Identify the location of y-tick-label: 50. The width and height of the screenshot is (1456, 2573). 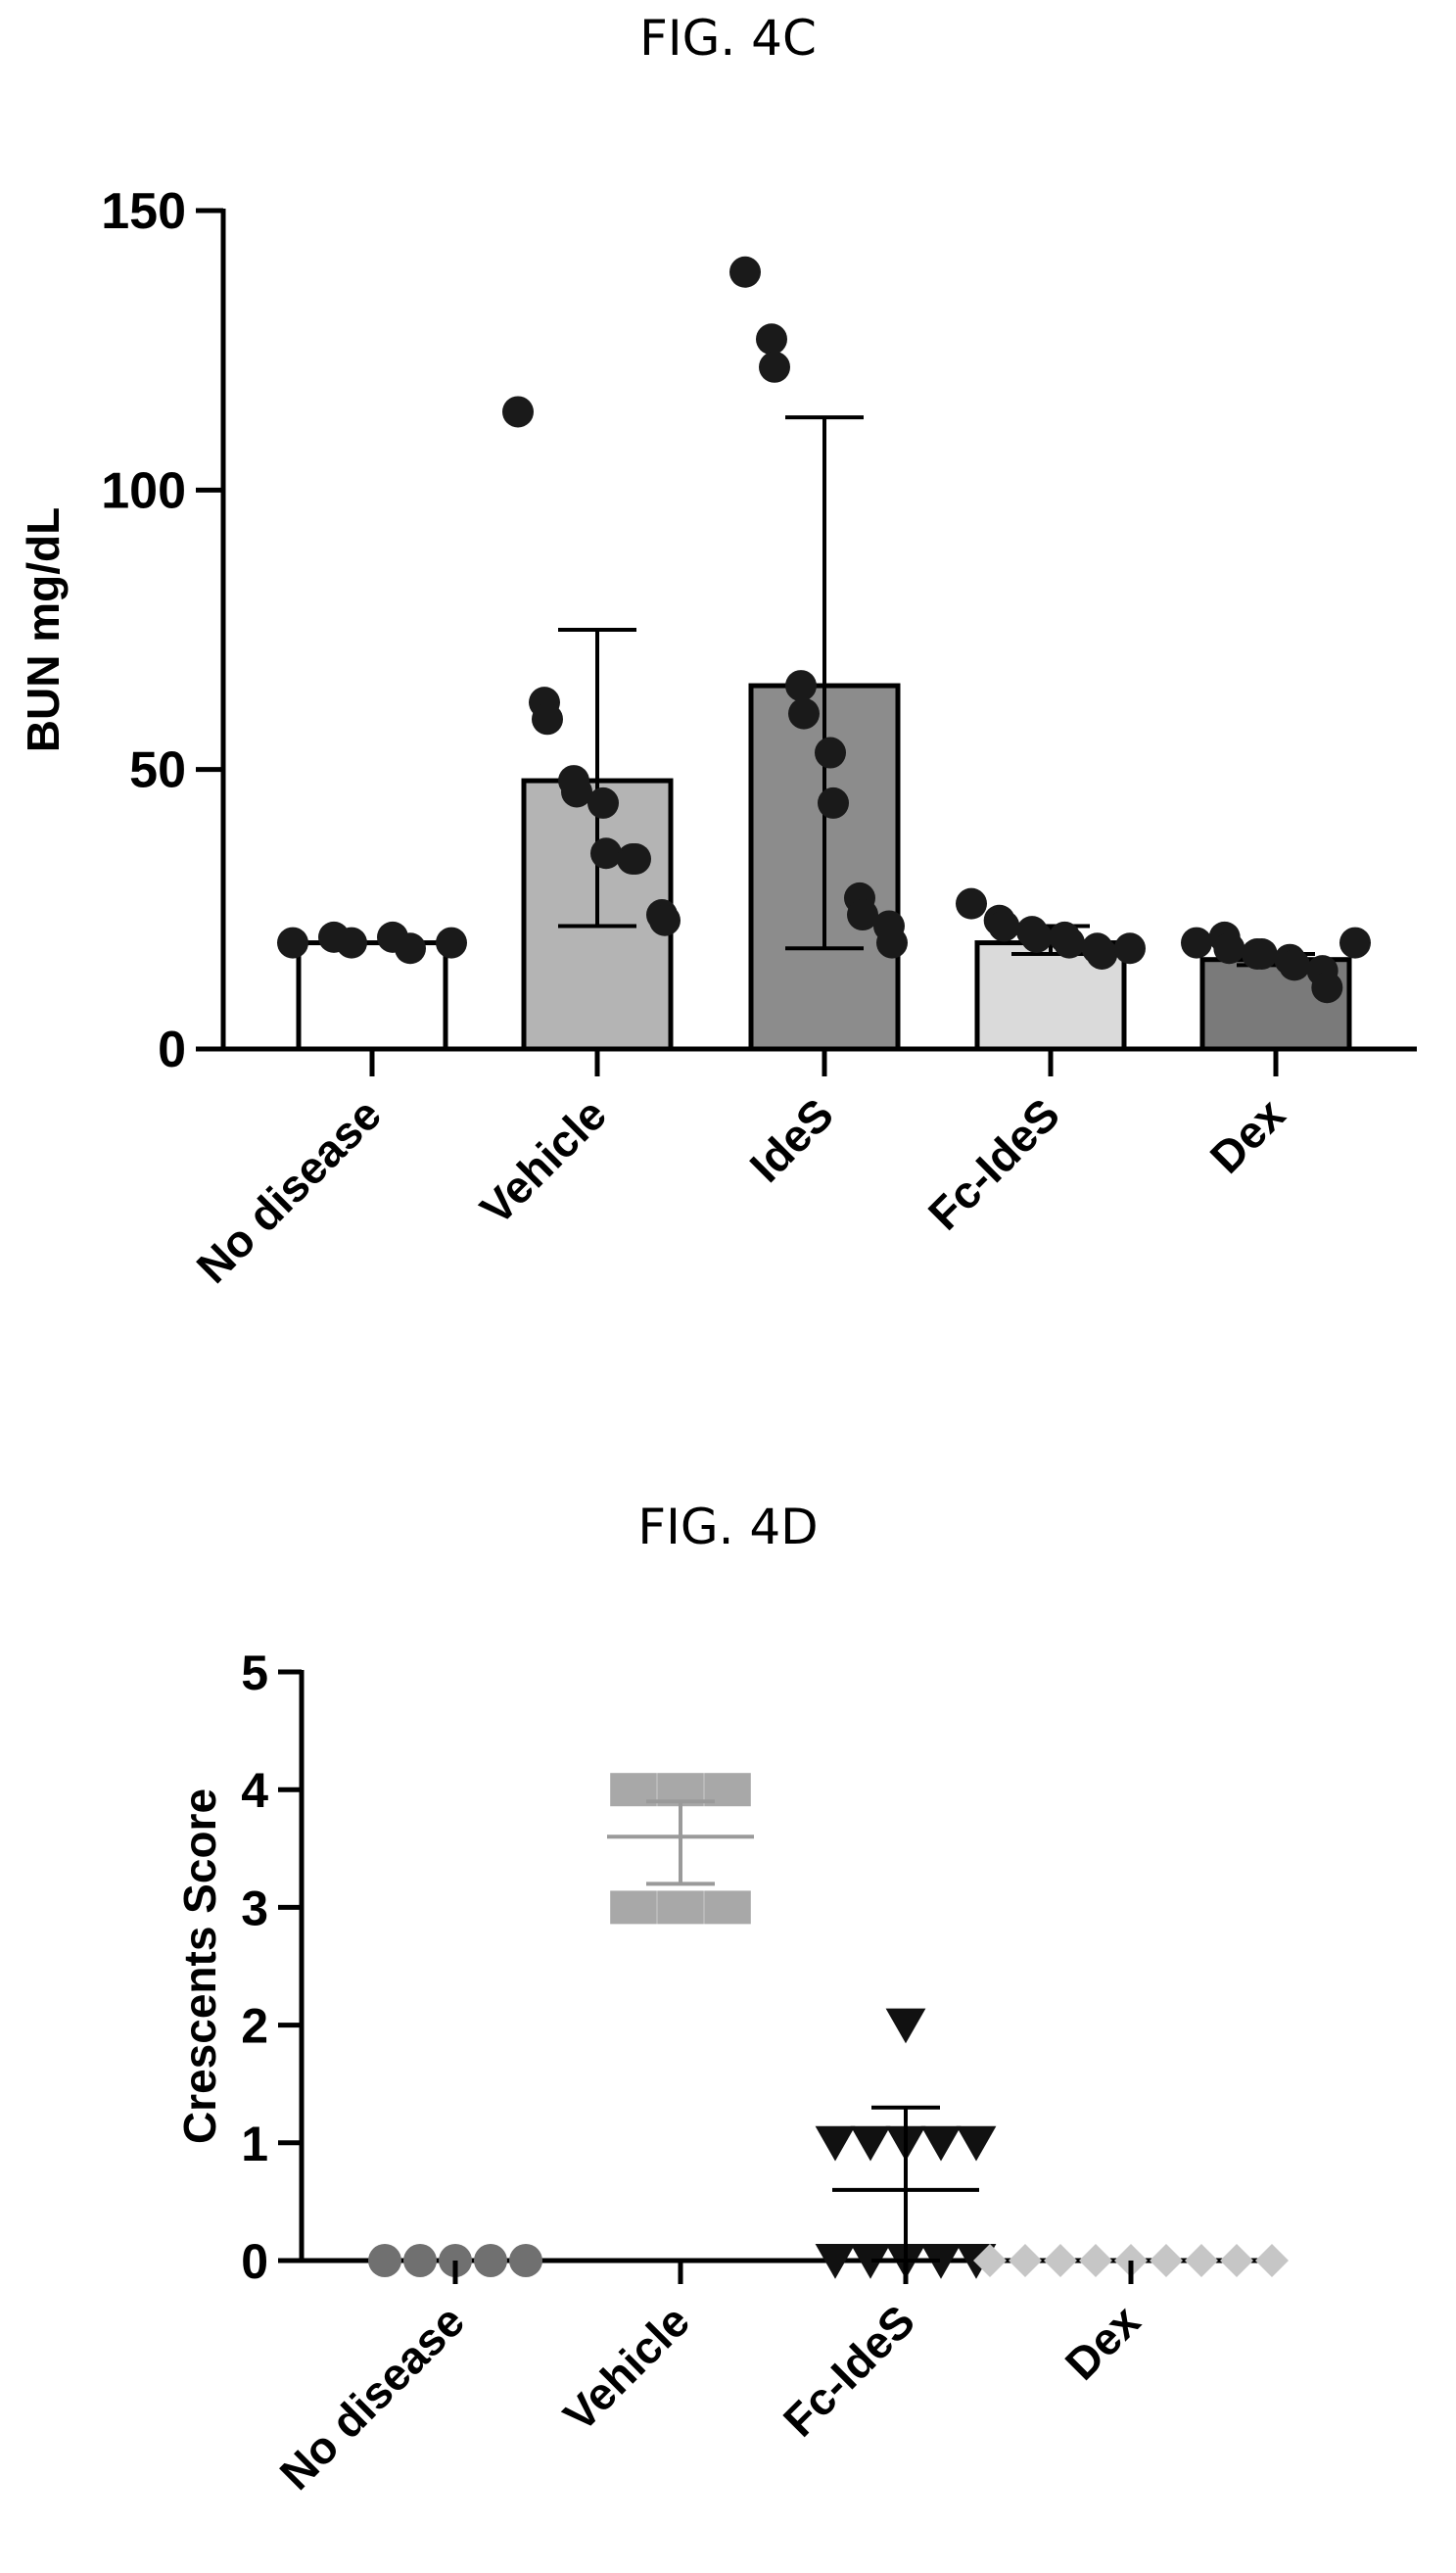
(157, 770).